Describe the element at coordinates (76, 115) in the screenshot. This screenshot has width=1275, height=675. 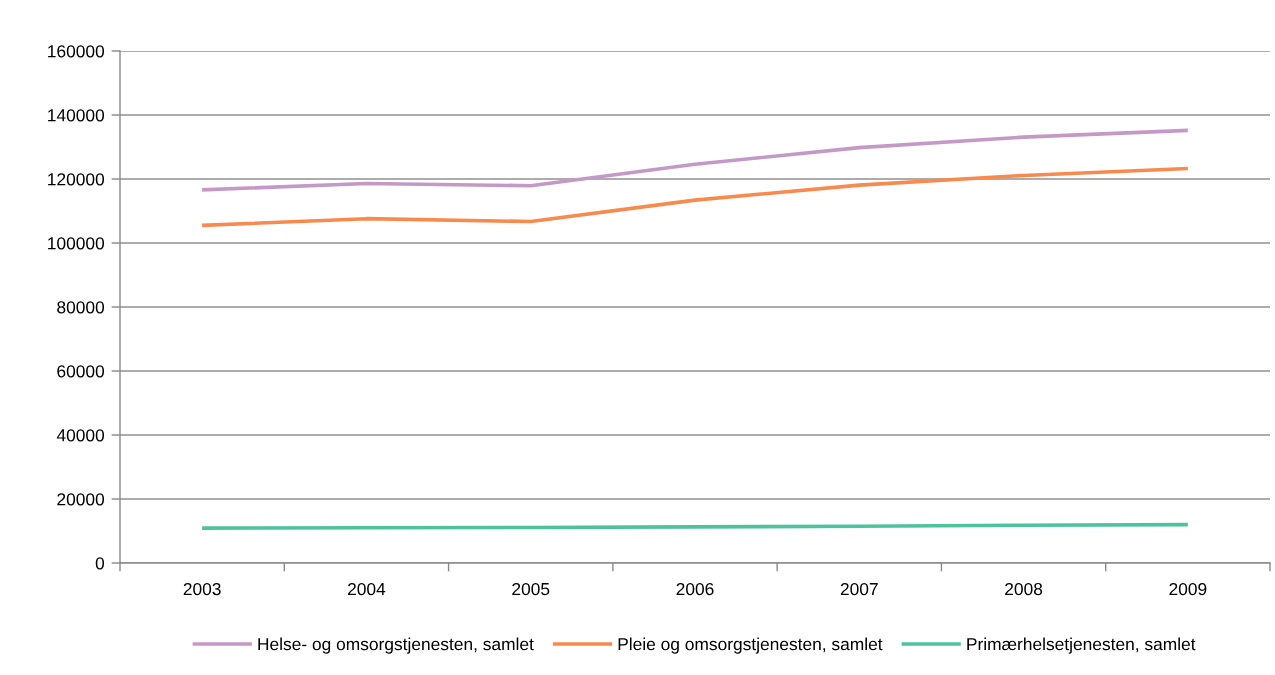
I see `y-tick-label: 140000` at that location.